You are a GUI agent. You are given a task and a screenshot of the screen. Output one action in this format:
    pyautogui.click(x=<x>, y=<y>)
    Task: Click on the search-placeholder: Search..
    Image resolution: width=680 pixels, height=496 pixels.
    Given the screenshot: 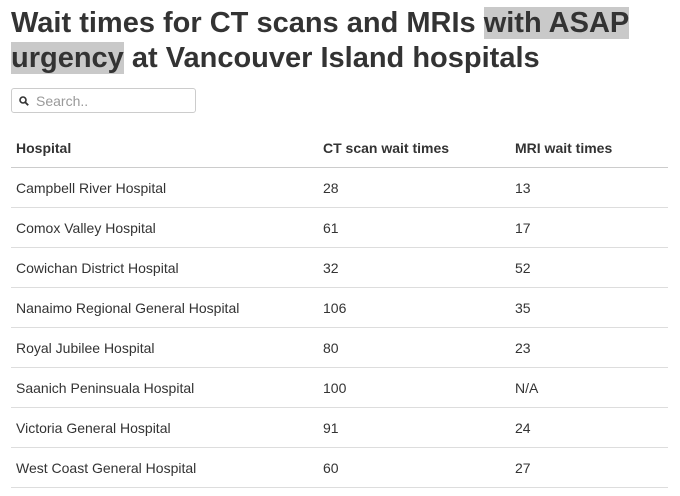 What is the action you would take?
    pyautogui.click(x=62, y=101)
    